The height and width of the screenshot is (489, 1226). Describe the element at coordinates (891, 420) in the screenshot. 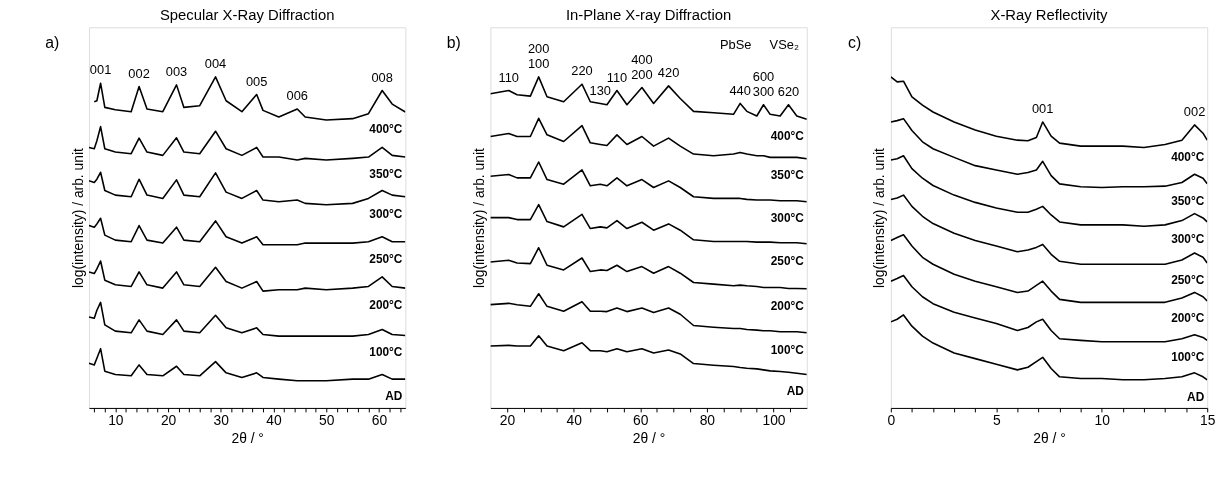

I see `x-tick-label: 0` at that location.